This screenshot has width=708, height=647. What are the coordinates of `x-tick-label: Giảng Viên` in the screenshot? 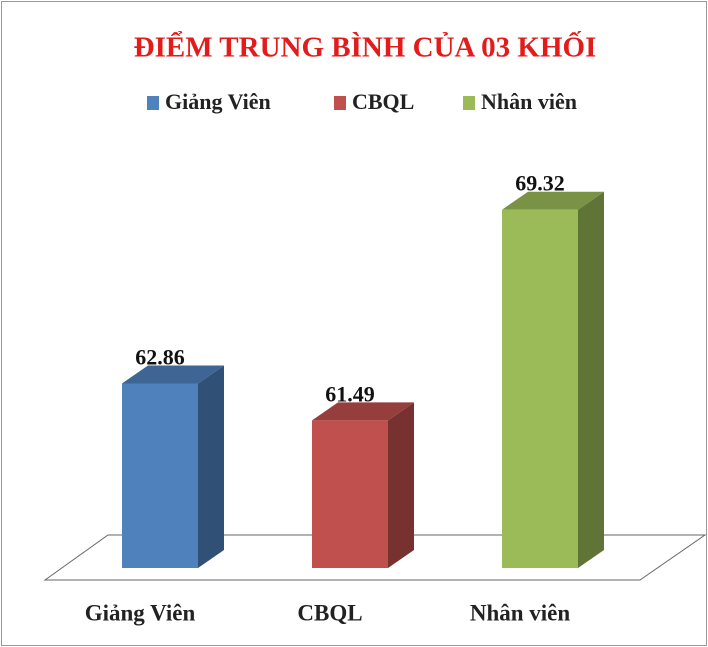 It's located at (140, 612).